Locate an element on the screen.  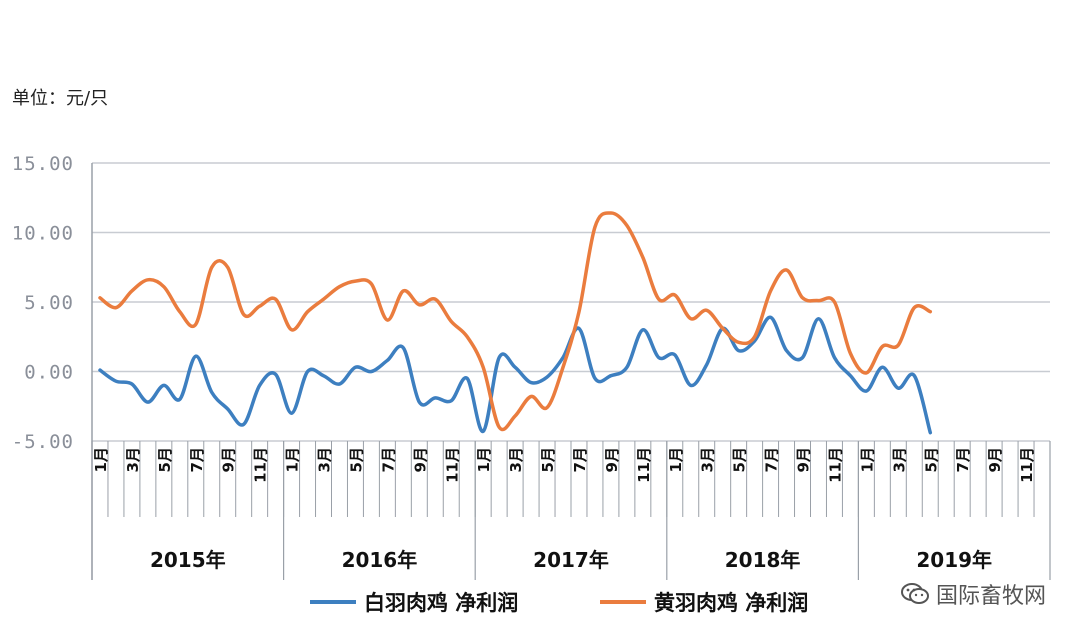
y-tick-label: 15.00 is located at coordinates (43, 164).